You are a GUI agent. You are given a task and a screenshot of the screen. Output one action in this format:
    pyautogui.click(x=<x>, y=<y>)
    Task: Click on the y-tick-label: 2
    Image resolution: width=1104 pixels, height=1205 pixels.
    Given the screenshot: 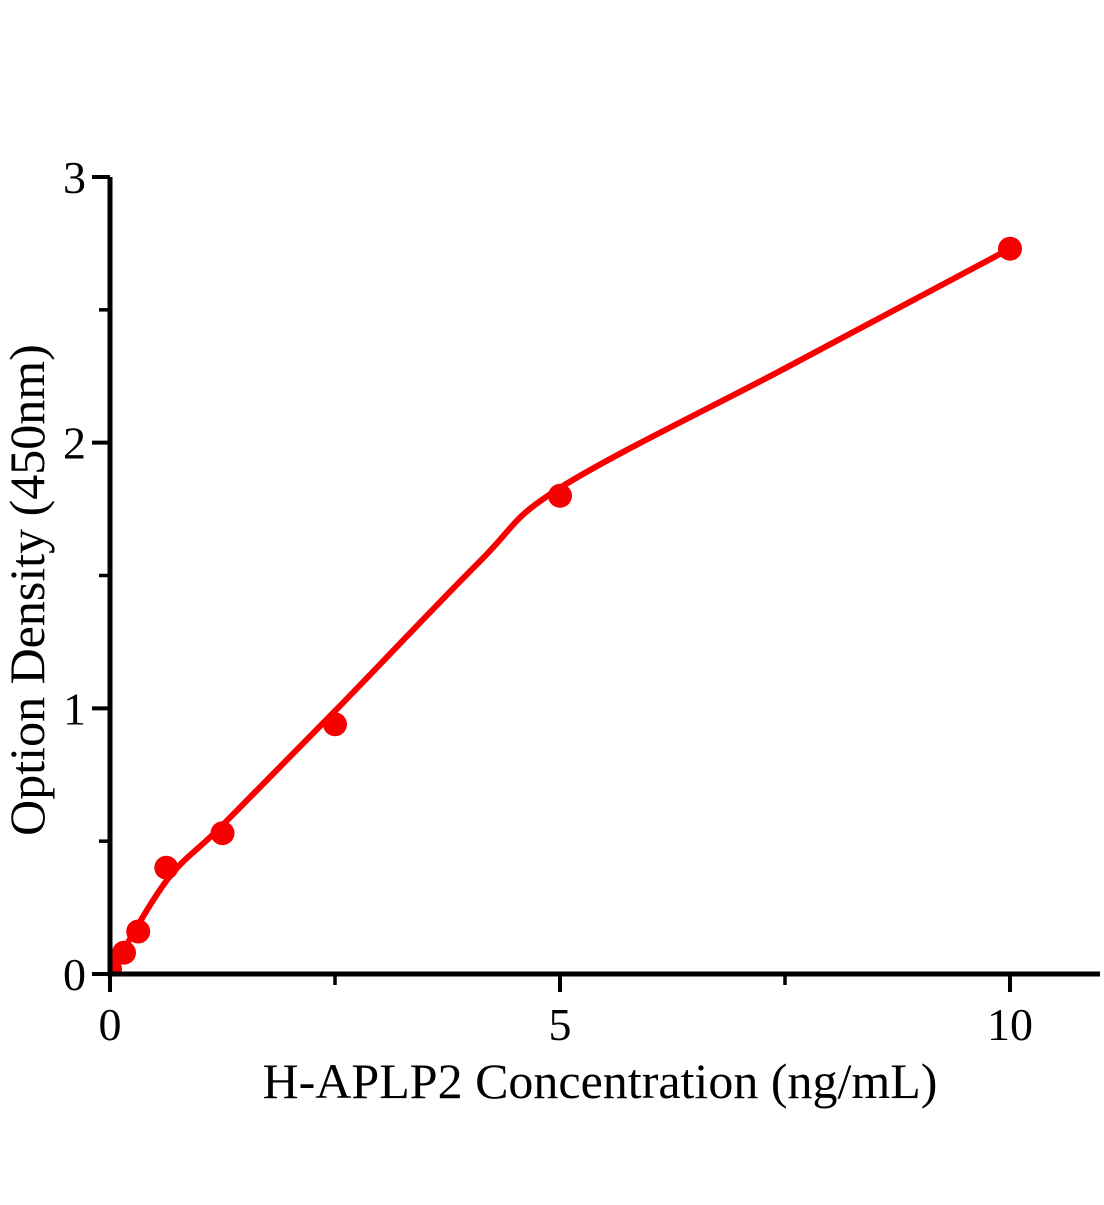 What is the action you would take?
    pyautogui.click(x=74, y=443)
    